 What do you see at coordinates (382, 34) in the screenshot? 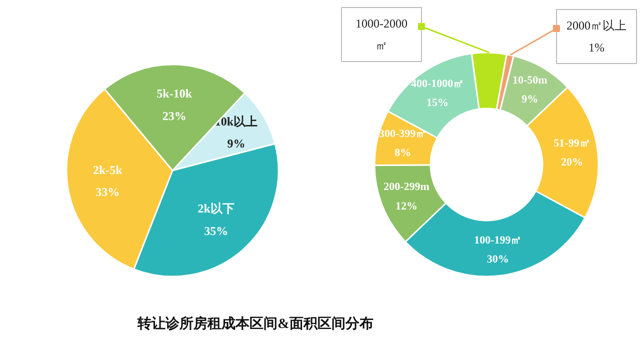
I see `slice-label: 1000-2000 ㎡` at bounding box center [382, 34].